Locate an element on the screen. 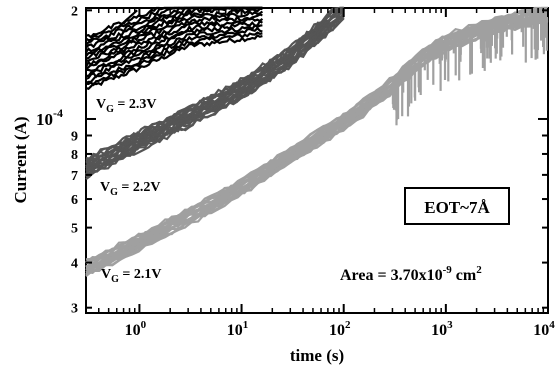 The width and height of the screenshot is (559, 375). y-tick-label: 3 is located at coordinates (74, 309).